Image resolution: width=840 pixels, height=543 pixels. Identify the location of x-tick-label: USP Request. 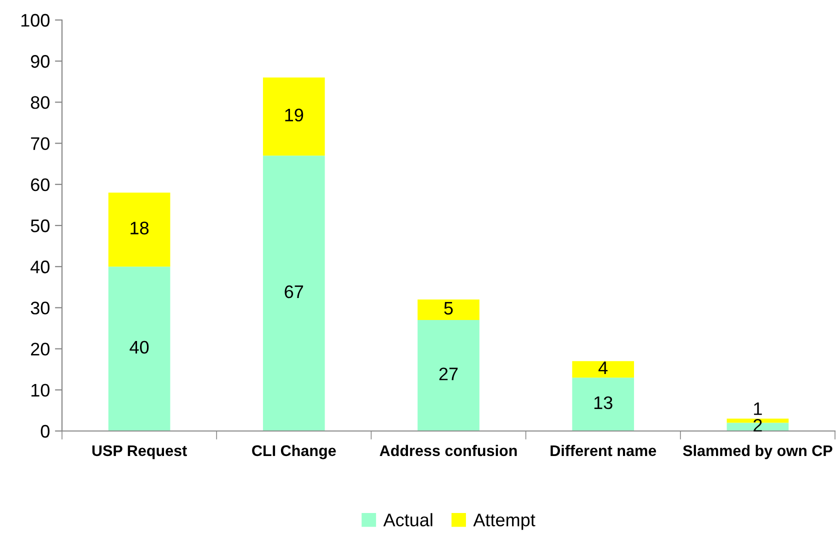
(139, 452).